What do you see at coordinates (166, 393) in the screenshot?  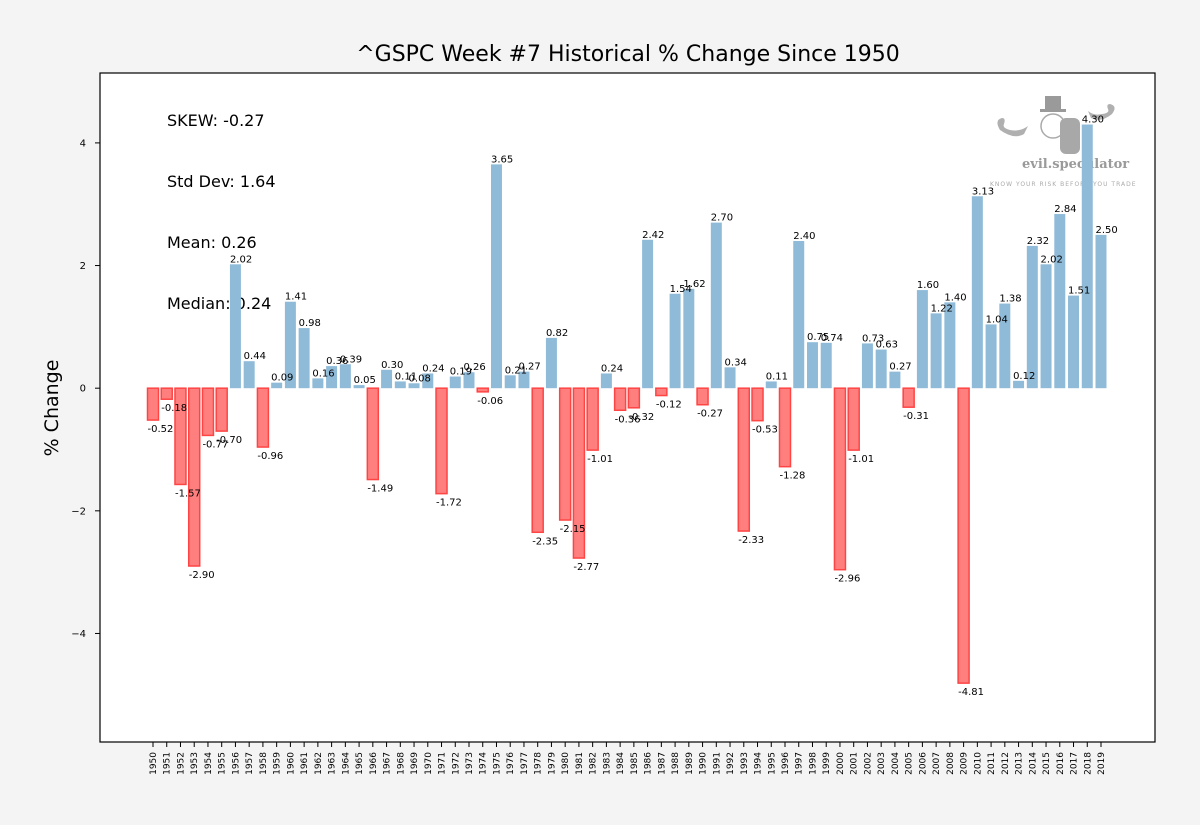 I see `bar-1951` at bounding box center [166, 393].